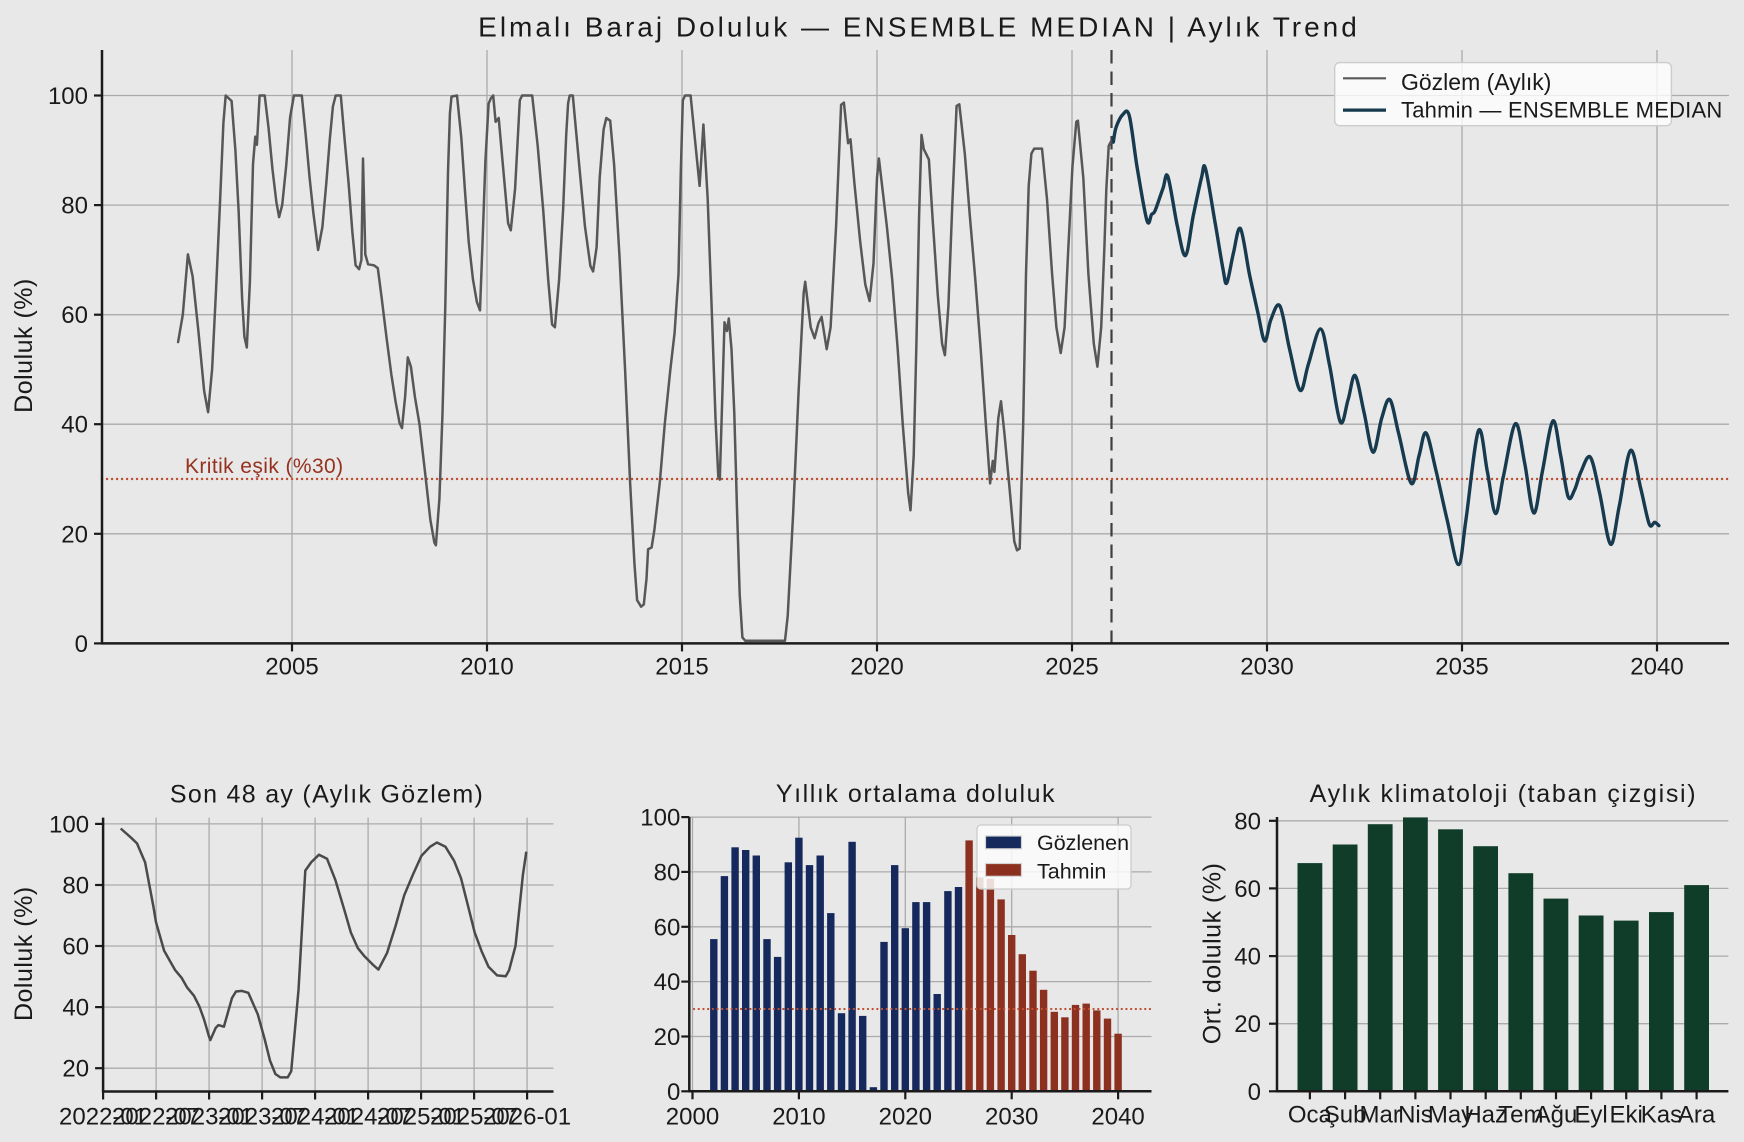 The image size is (1744, 1142). I want to click on svg-text: Son 48 ay (Aylık Gözlem), so click(327, 795).